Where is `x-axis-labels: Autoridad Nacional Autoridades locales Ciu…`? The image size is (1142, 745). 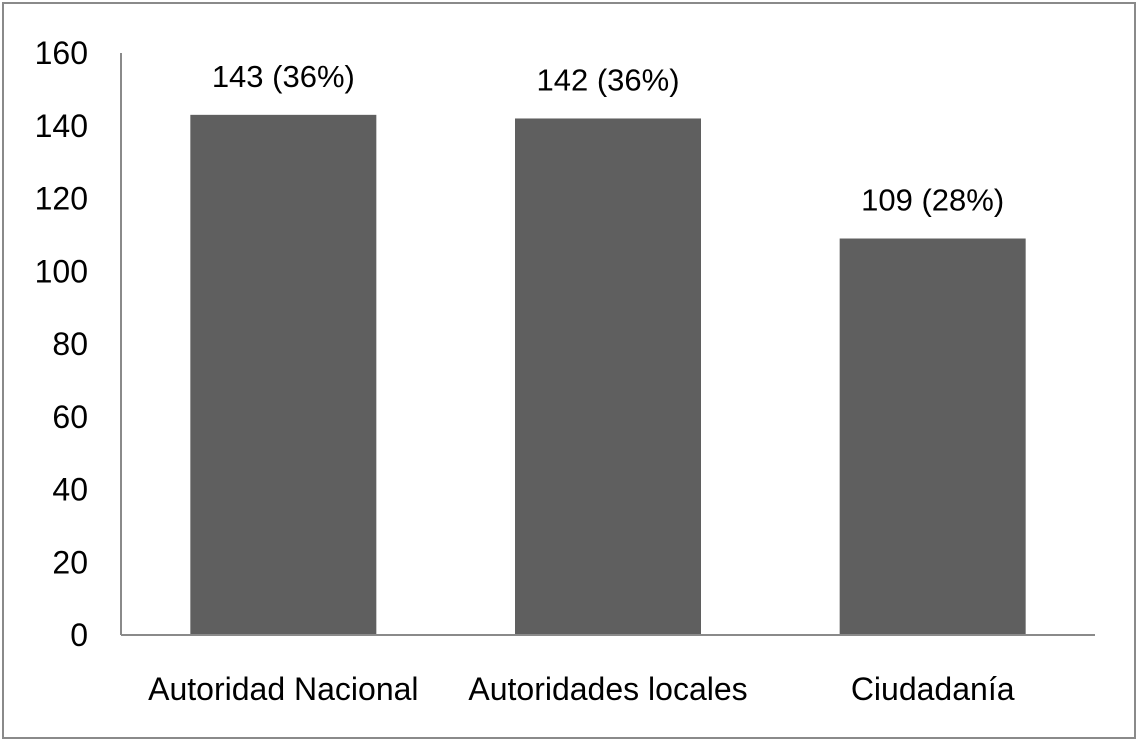 x-axis-labels: Autoridad Nacional Autoridades locales Ciu… is located at coordinates (581, 689).